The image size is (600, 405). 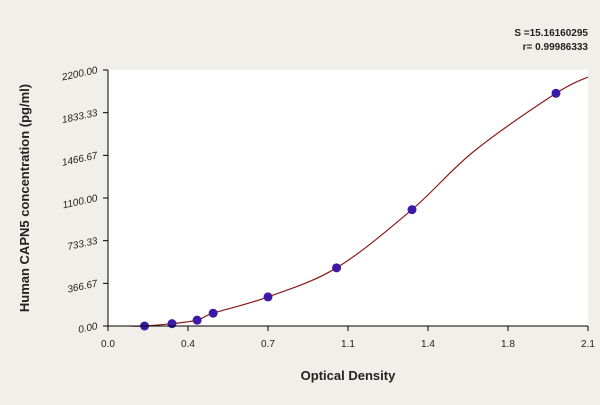 What do you see at coordinates (551, 33) in the screenshot?
I see `stat-s: S =15.16160295` at bounding box center [551, 33].